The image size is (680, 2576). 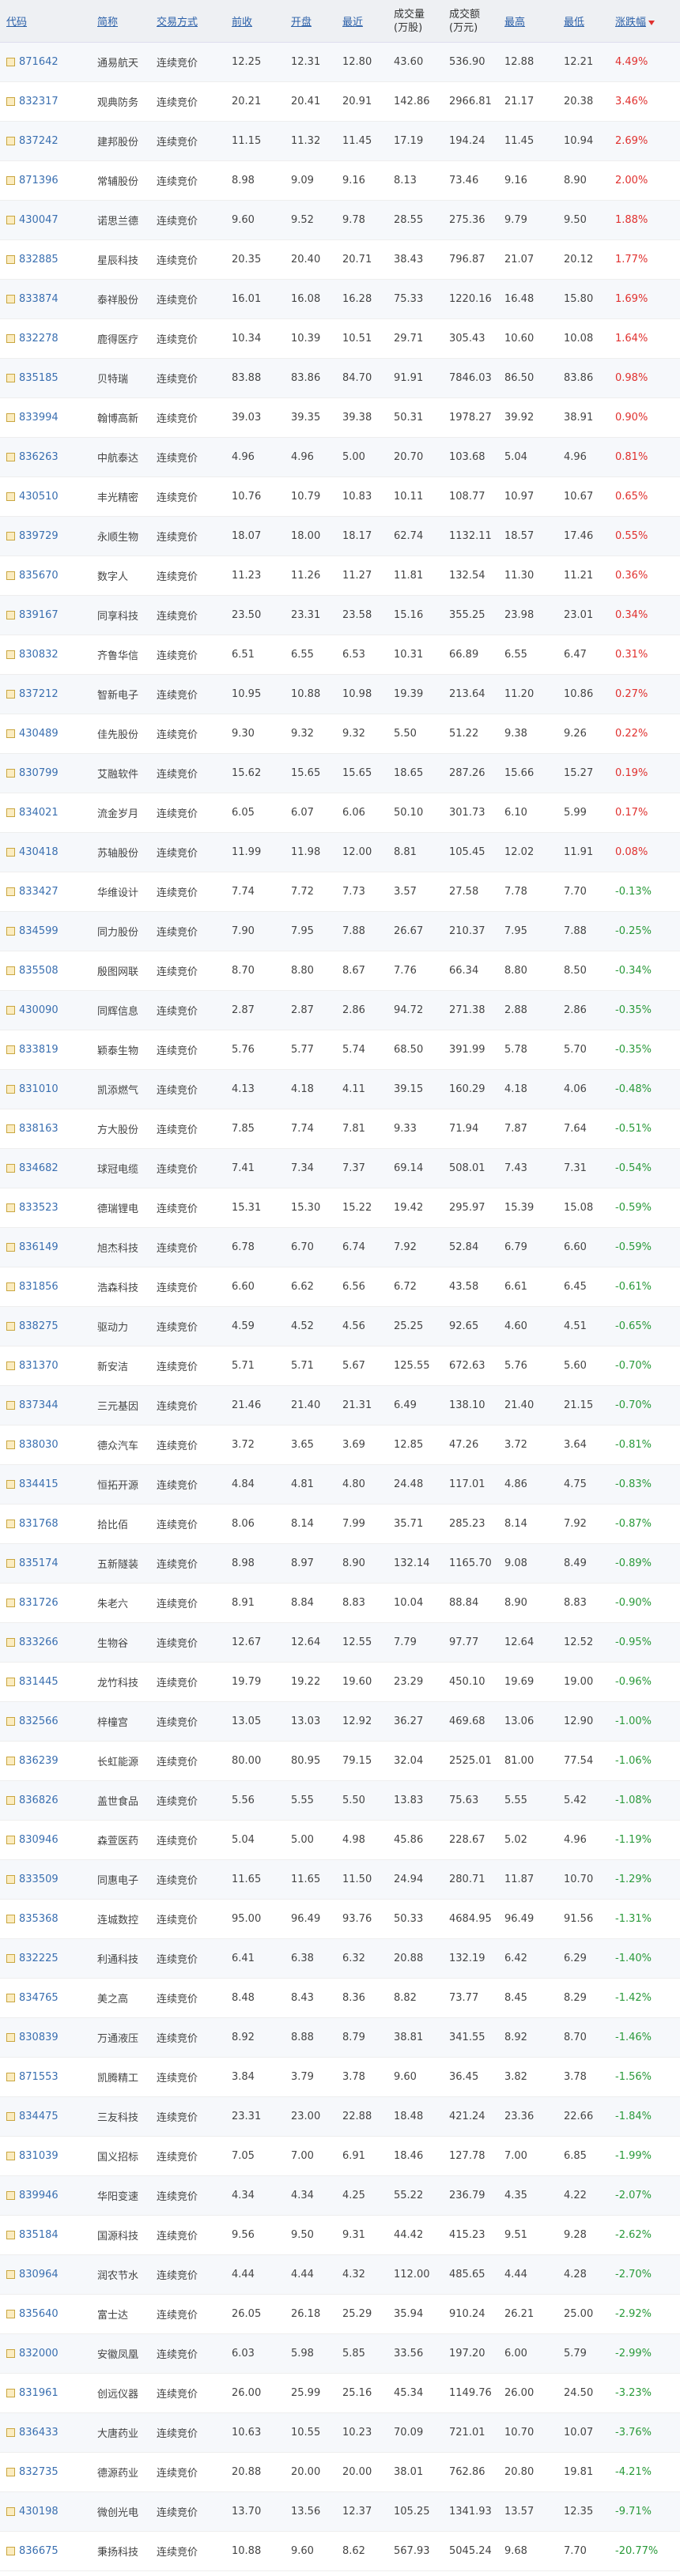 What do you see at coordinates (39, 101) in the screenshot?
I see `code: 832317` at bounding box center [39, 101].